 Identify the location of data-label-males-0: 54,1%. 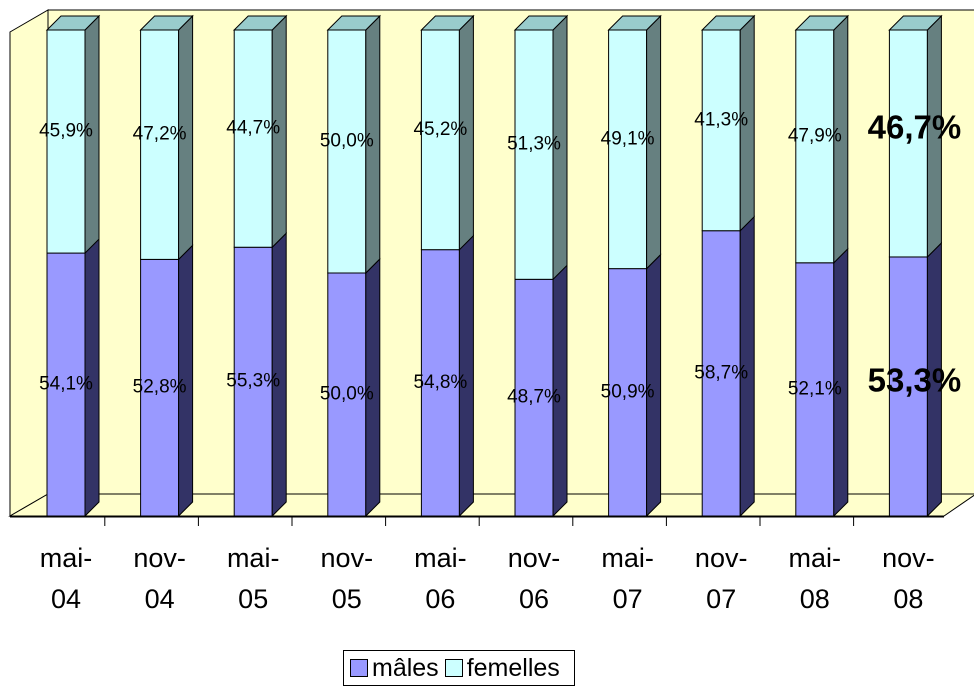
(66, 384).